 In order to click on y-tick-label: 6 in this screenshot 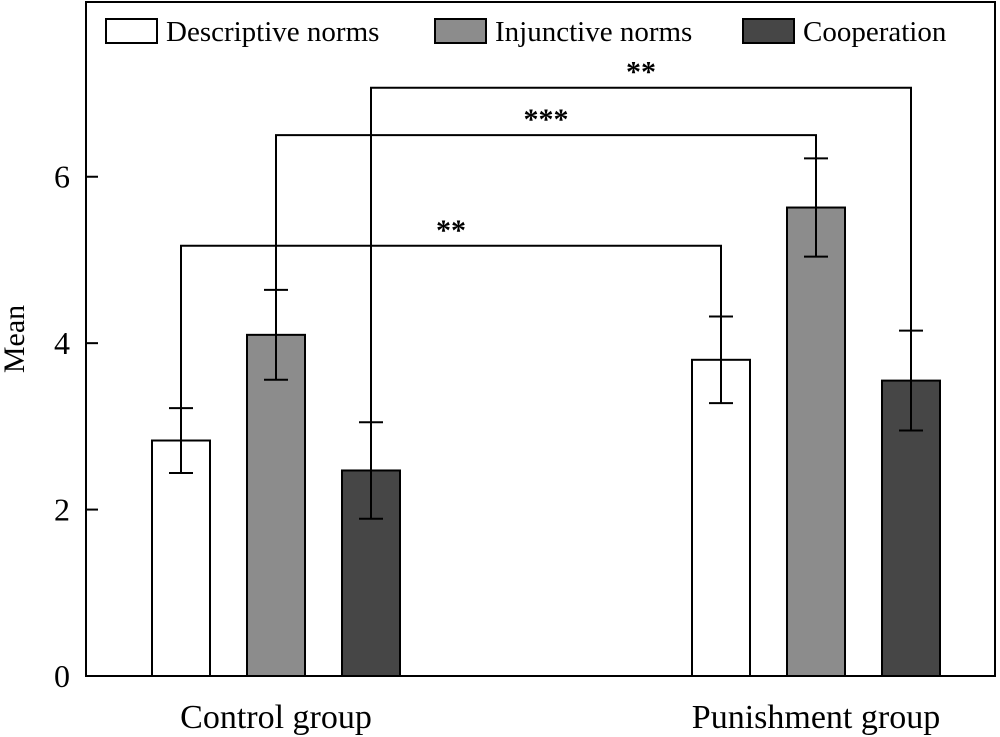, I will do `click(62, 177)`.